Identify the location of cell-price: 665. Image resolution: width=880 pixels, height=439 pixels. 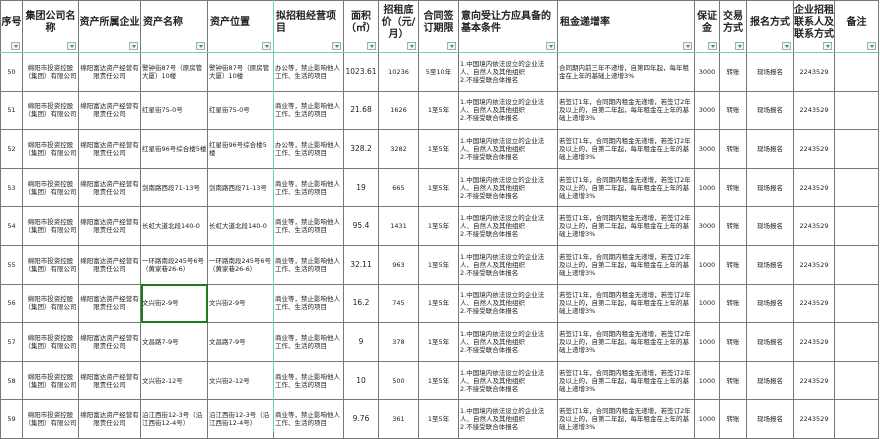
(398, 187).